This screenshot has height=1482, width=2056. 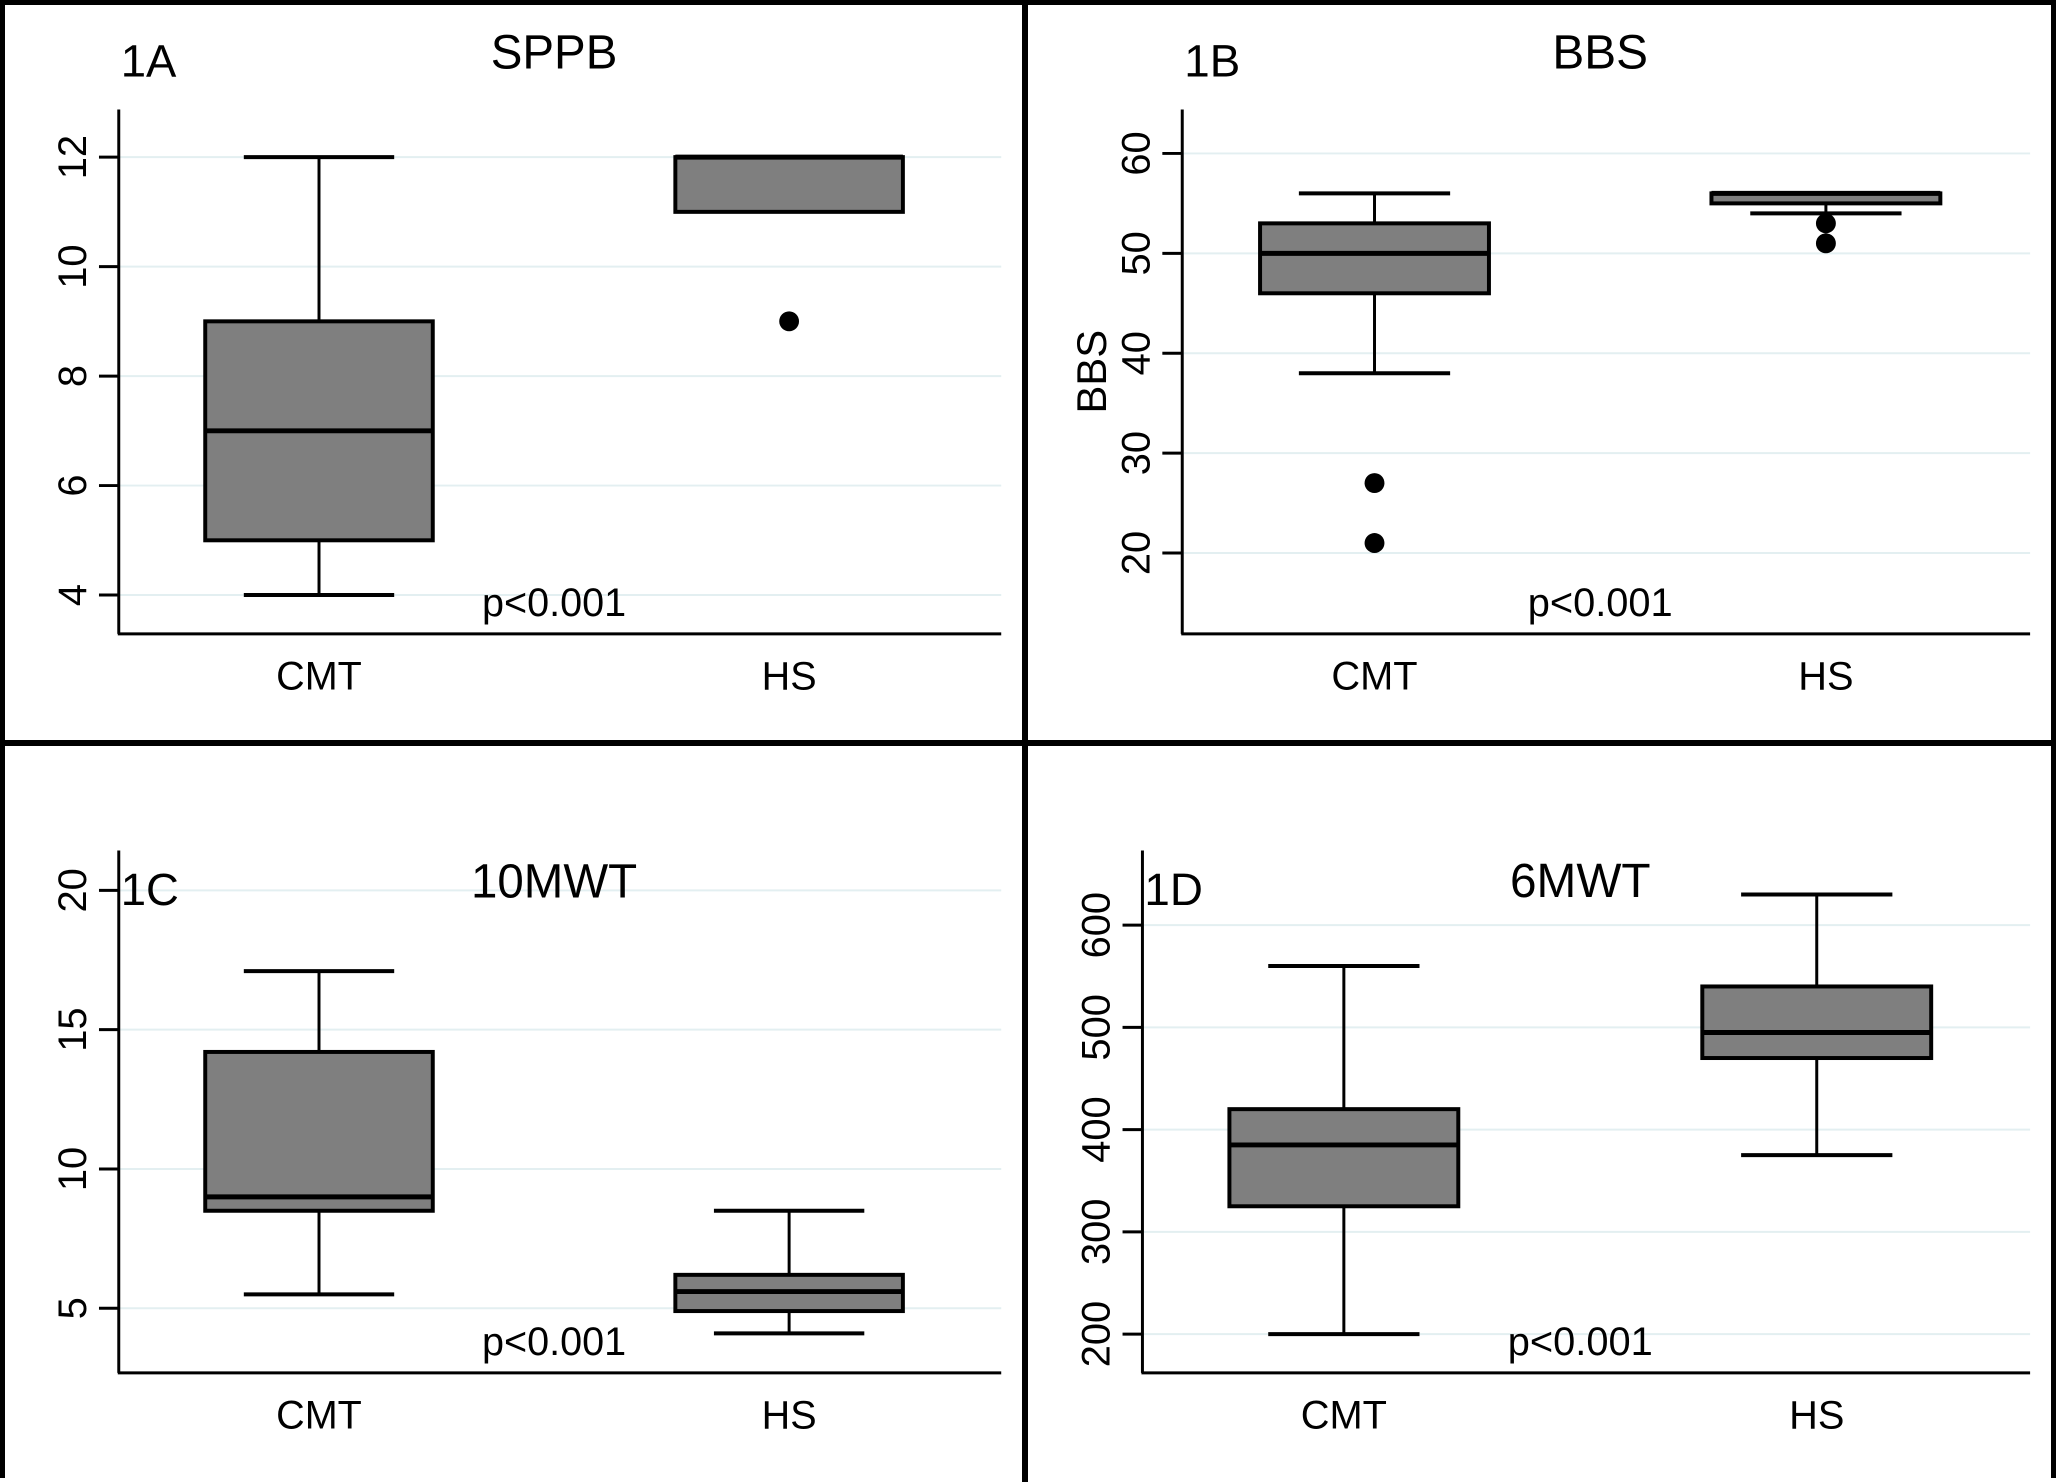 What do you see at coordinates (1600, 53) in the screenshot?
I see `panel-title: BBS` at bounding box center [1600, 53].